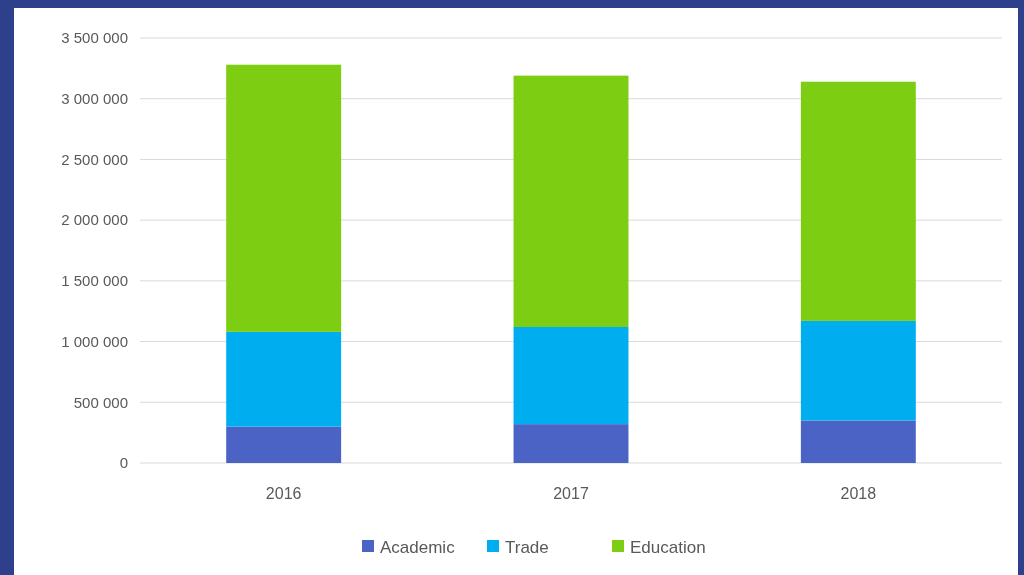 The image size is (1024, 575). What do you see at coordinates (858, 493) in the screenshot?
I see `x-tick-label: 2018` at bounding box center [858, 493].